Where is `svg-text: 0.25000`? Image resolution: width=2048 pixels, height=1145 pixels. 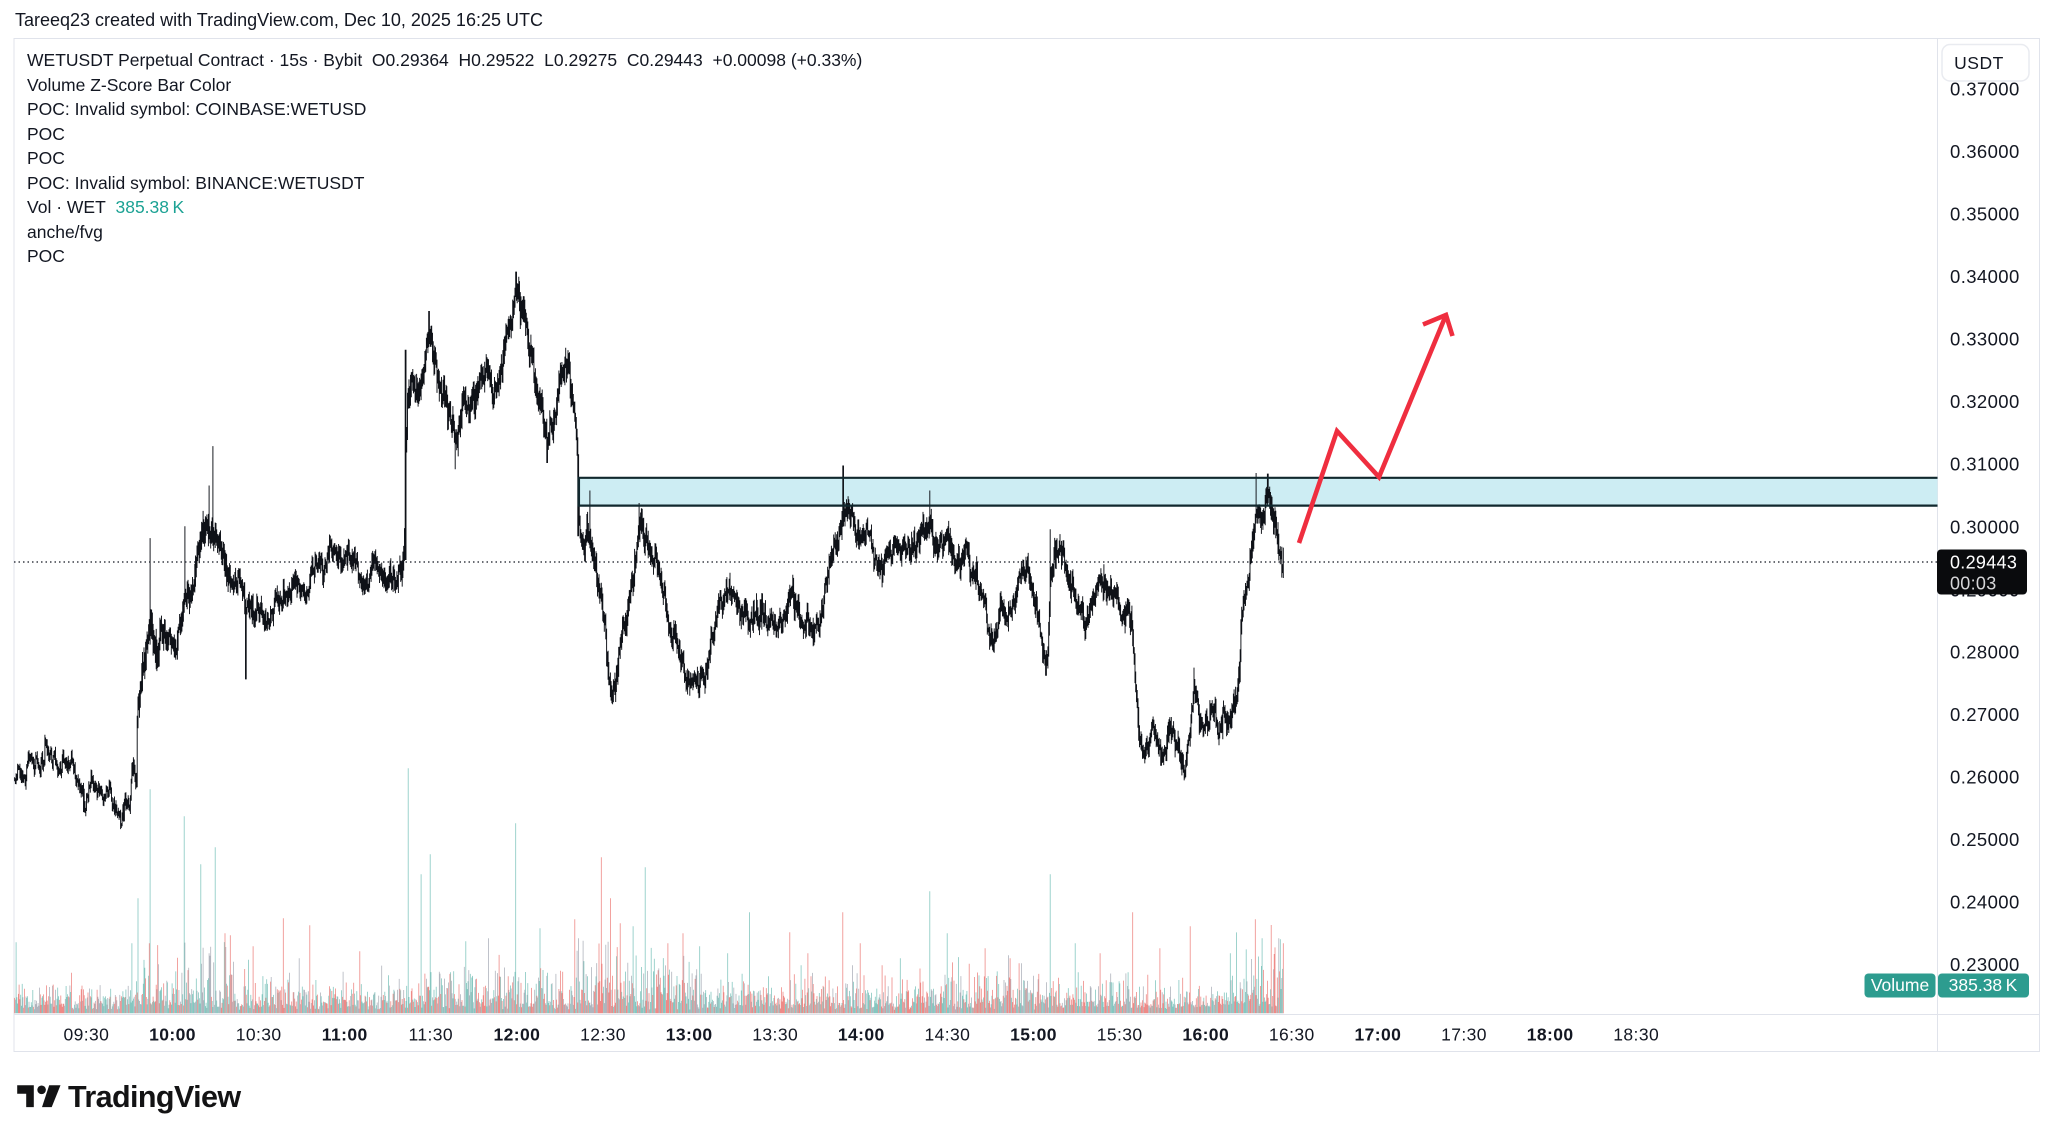
svg-text: 0.25000 is located at coordinates (1985, 839).